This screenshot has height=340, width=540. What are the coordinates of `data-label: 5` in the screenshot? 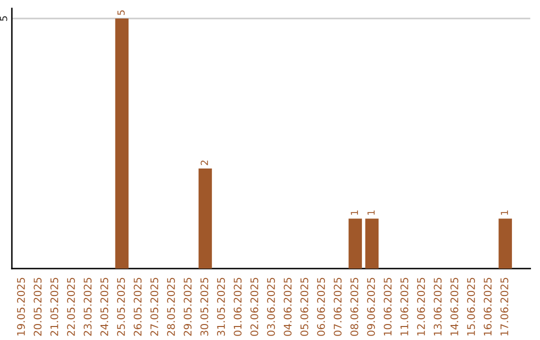 It's located at (121, 12).